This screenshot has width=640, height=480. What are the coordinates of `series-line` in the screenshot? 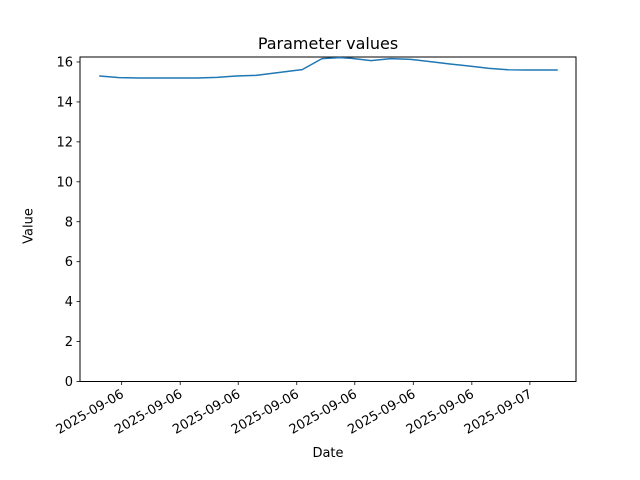 It's located at (328, 67).